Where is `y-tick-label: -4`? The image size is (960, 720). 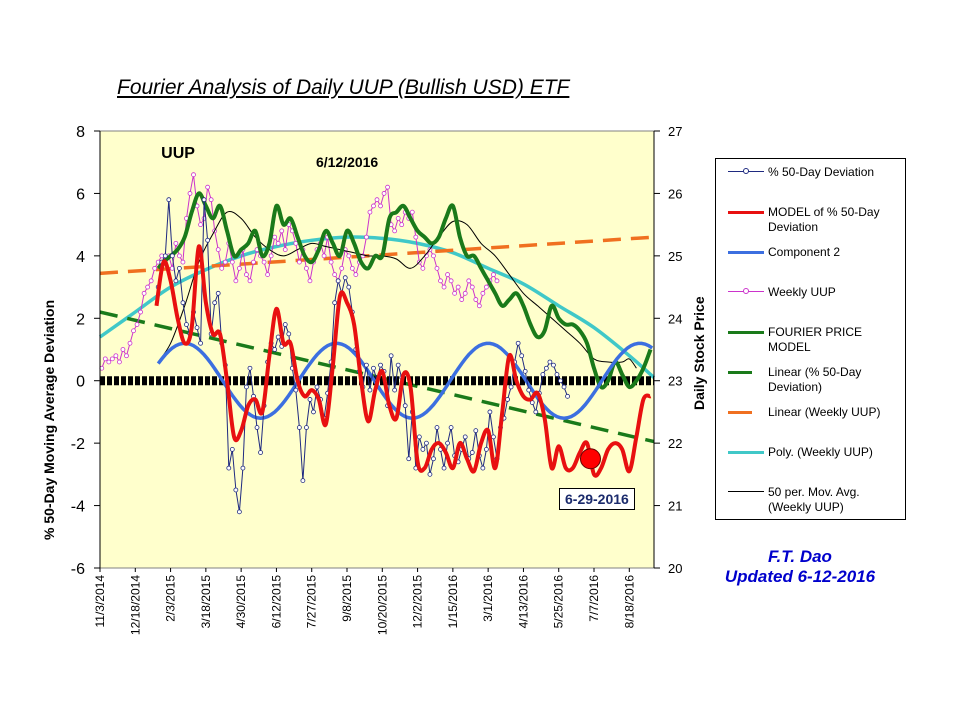
y-tick-label: -4 is located at coordinates (78, 507).